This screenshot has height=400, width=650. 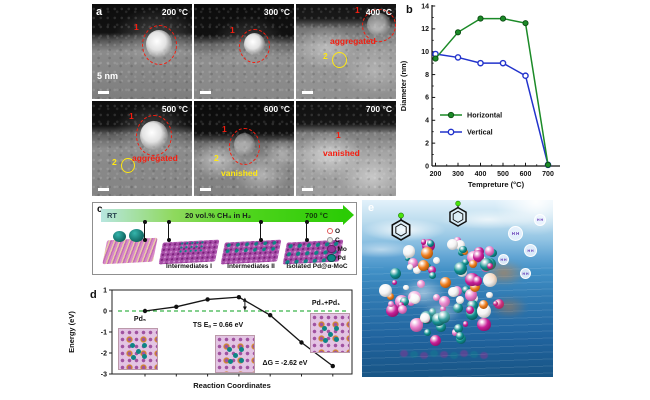 I want to click on energy-point, so click(x=332, y=366).